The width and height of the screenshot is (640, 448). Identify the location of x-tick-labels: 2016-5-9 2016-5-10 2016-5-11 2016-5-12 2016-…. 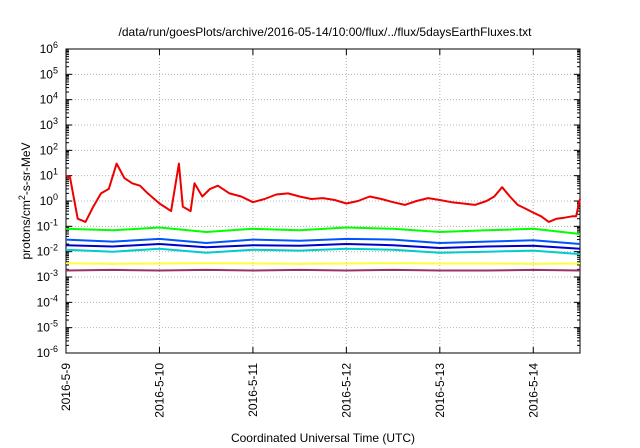
(299, 390).